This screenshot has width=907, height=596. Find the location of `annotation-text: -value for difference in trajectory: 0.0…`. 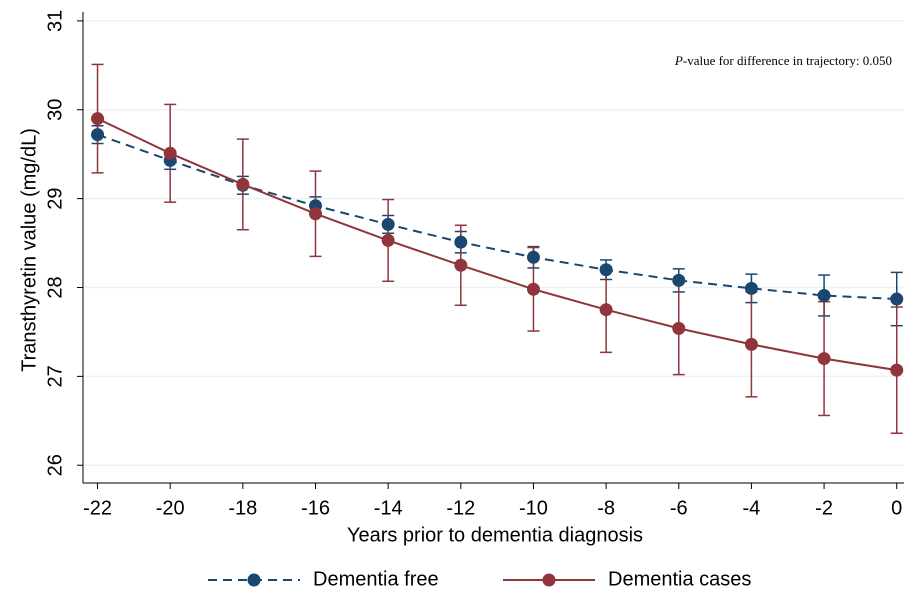

annotation-text: -value for difference in trajectory: 0.0… is located at coordinates (787, 60).